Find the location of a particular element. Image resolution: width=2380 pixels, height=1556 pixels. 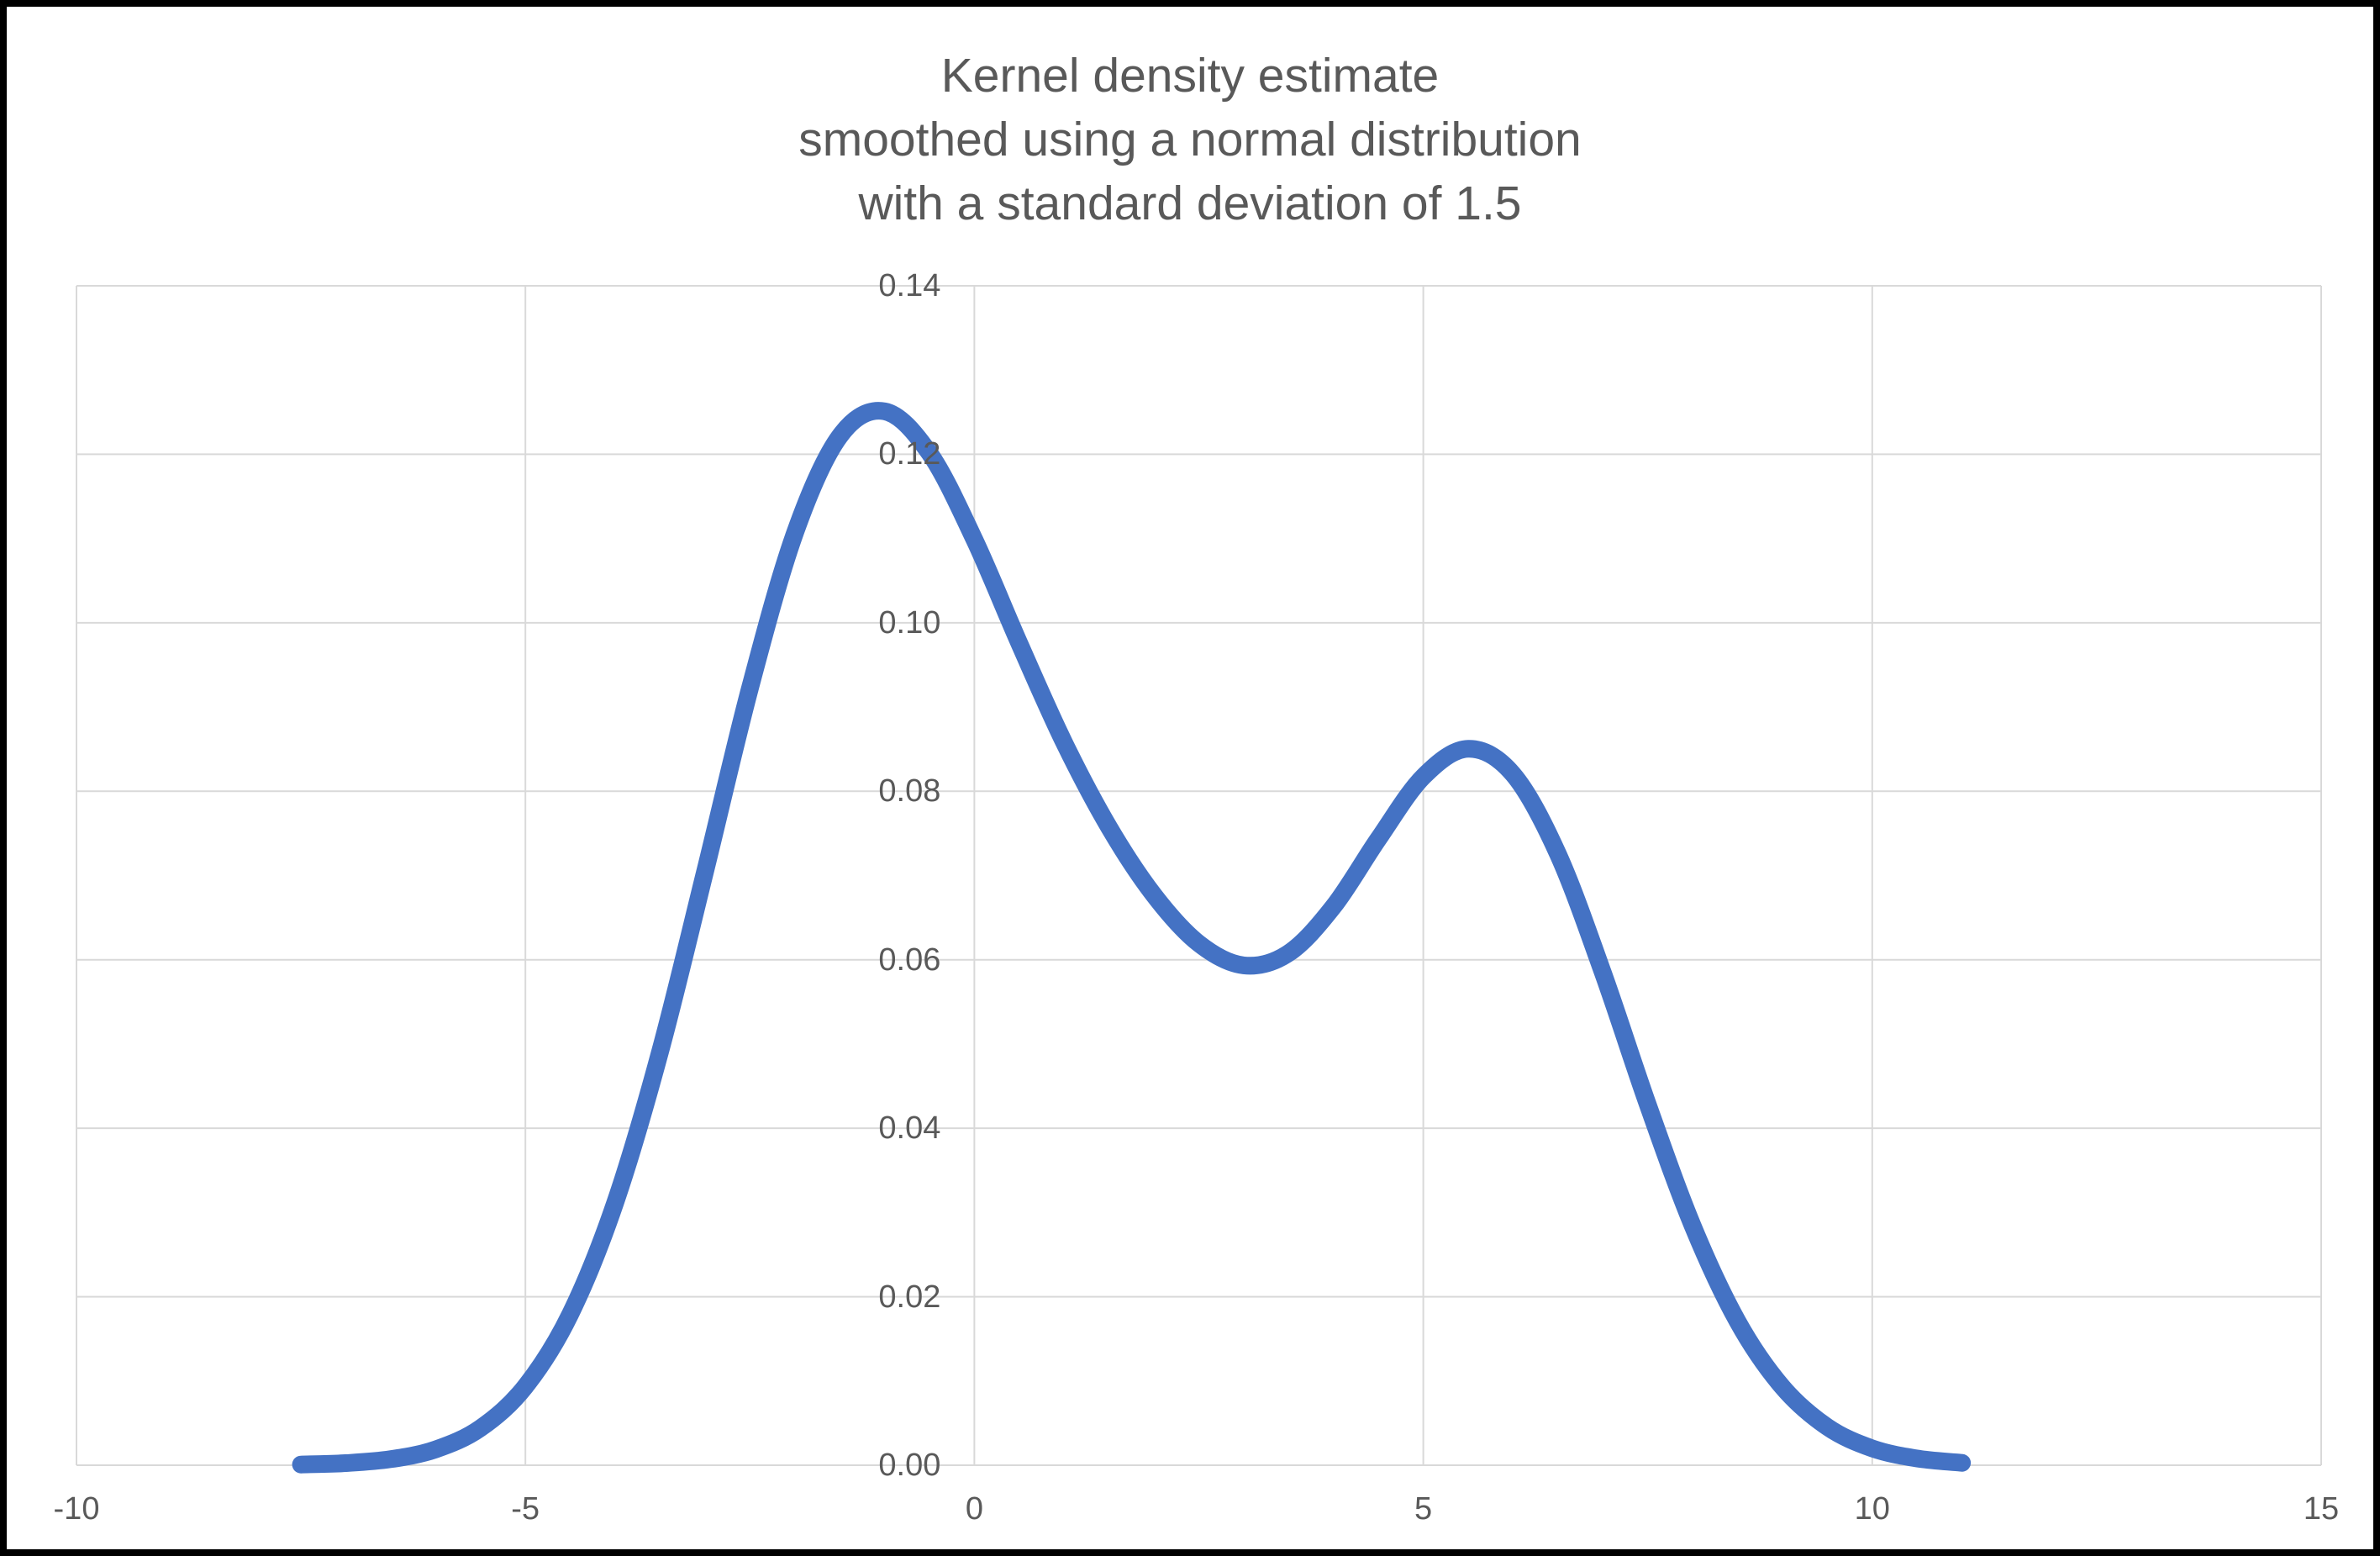

x-tick-label: -10 is located at coordinates (76, 1509).